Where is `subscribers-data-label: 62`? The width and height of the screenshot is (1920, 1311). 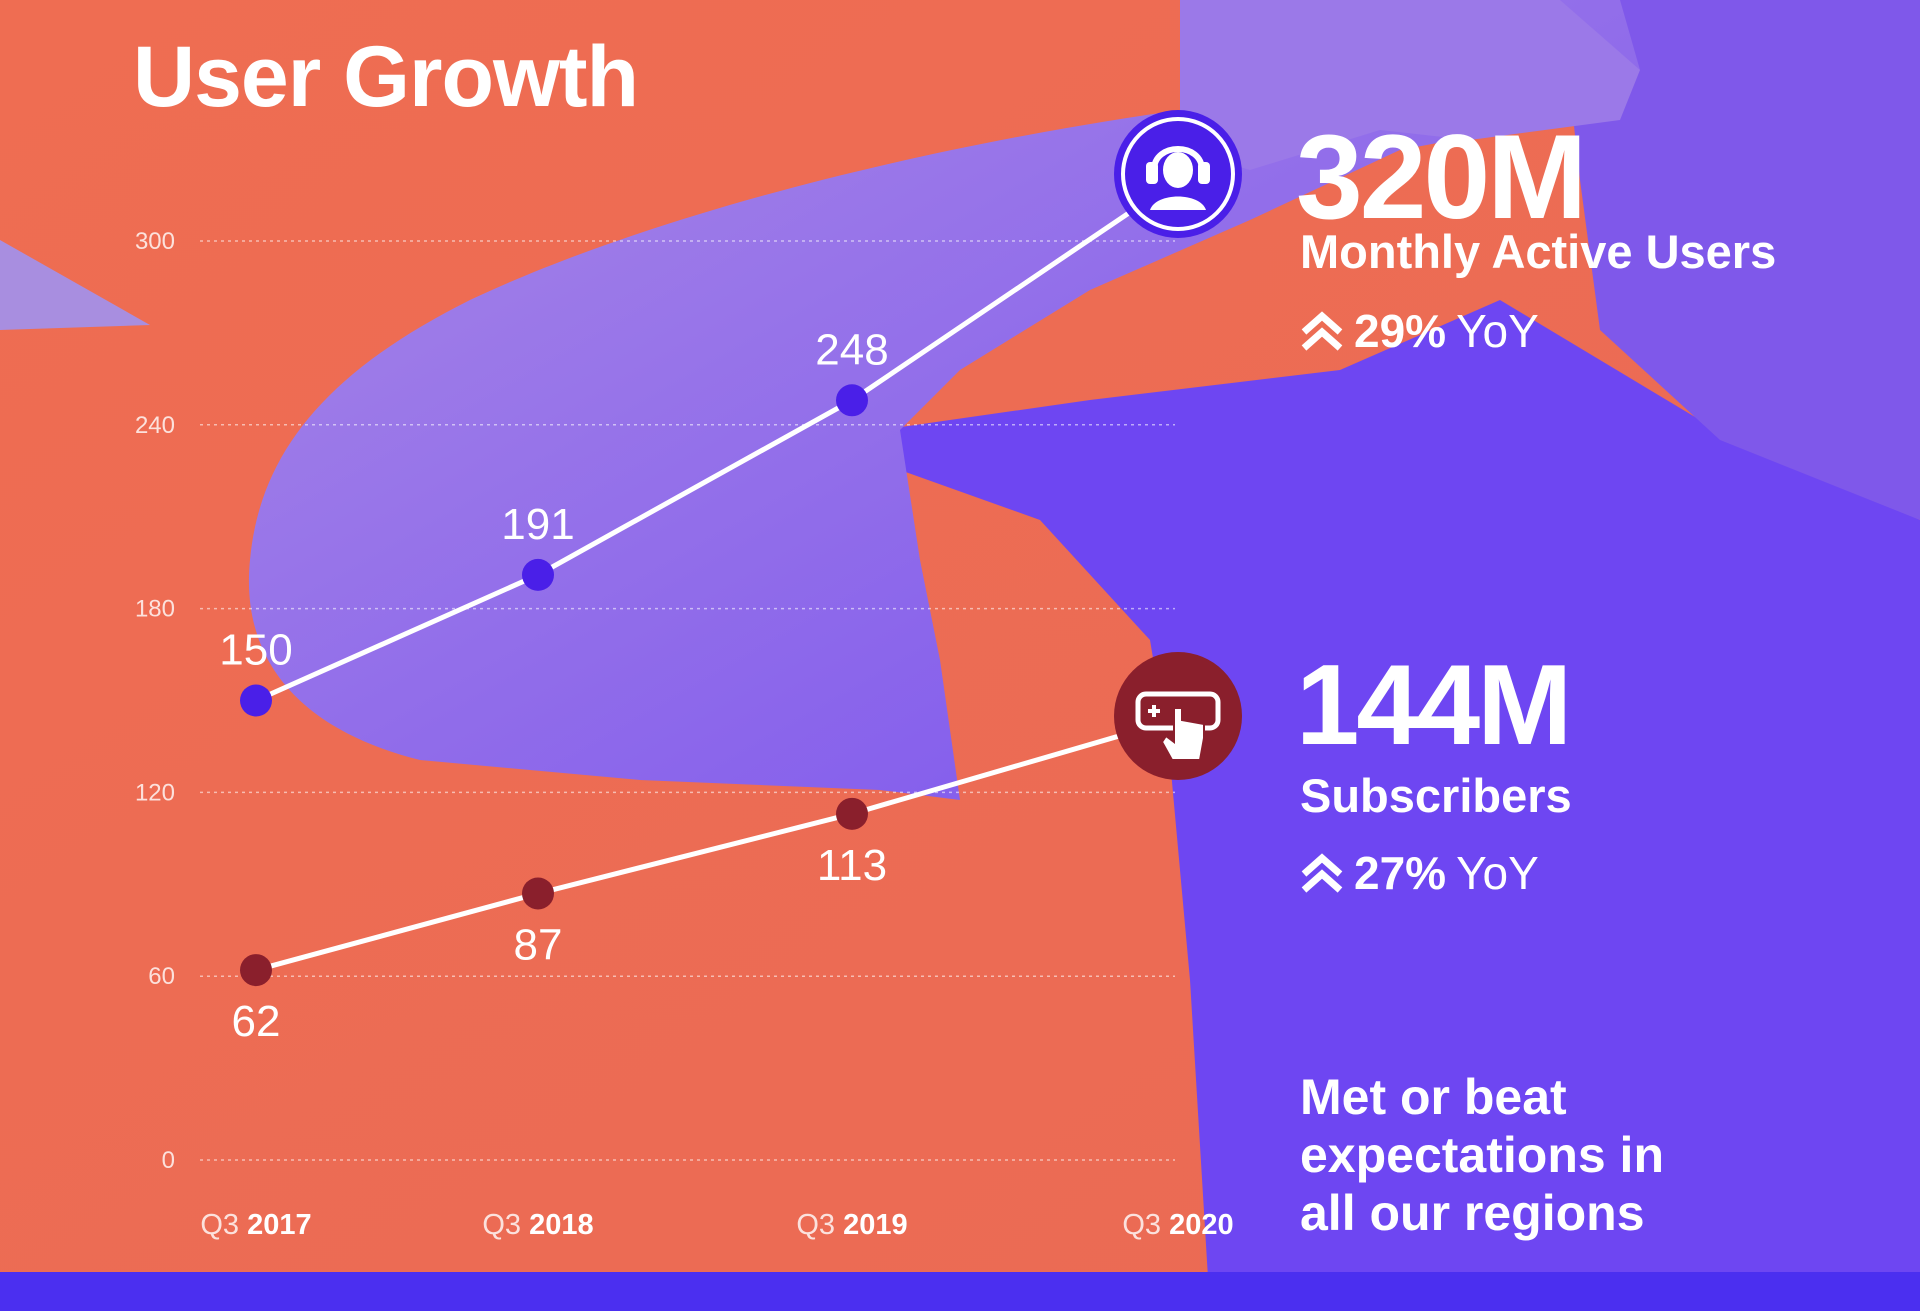
subscribers-data-label: 62 is located at coordinates (256, 1021).